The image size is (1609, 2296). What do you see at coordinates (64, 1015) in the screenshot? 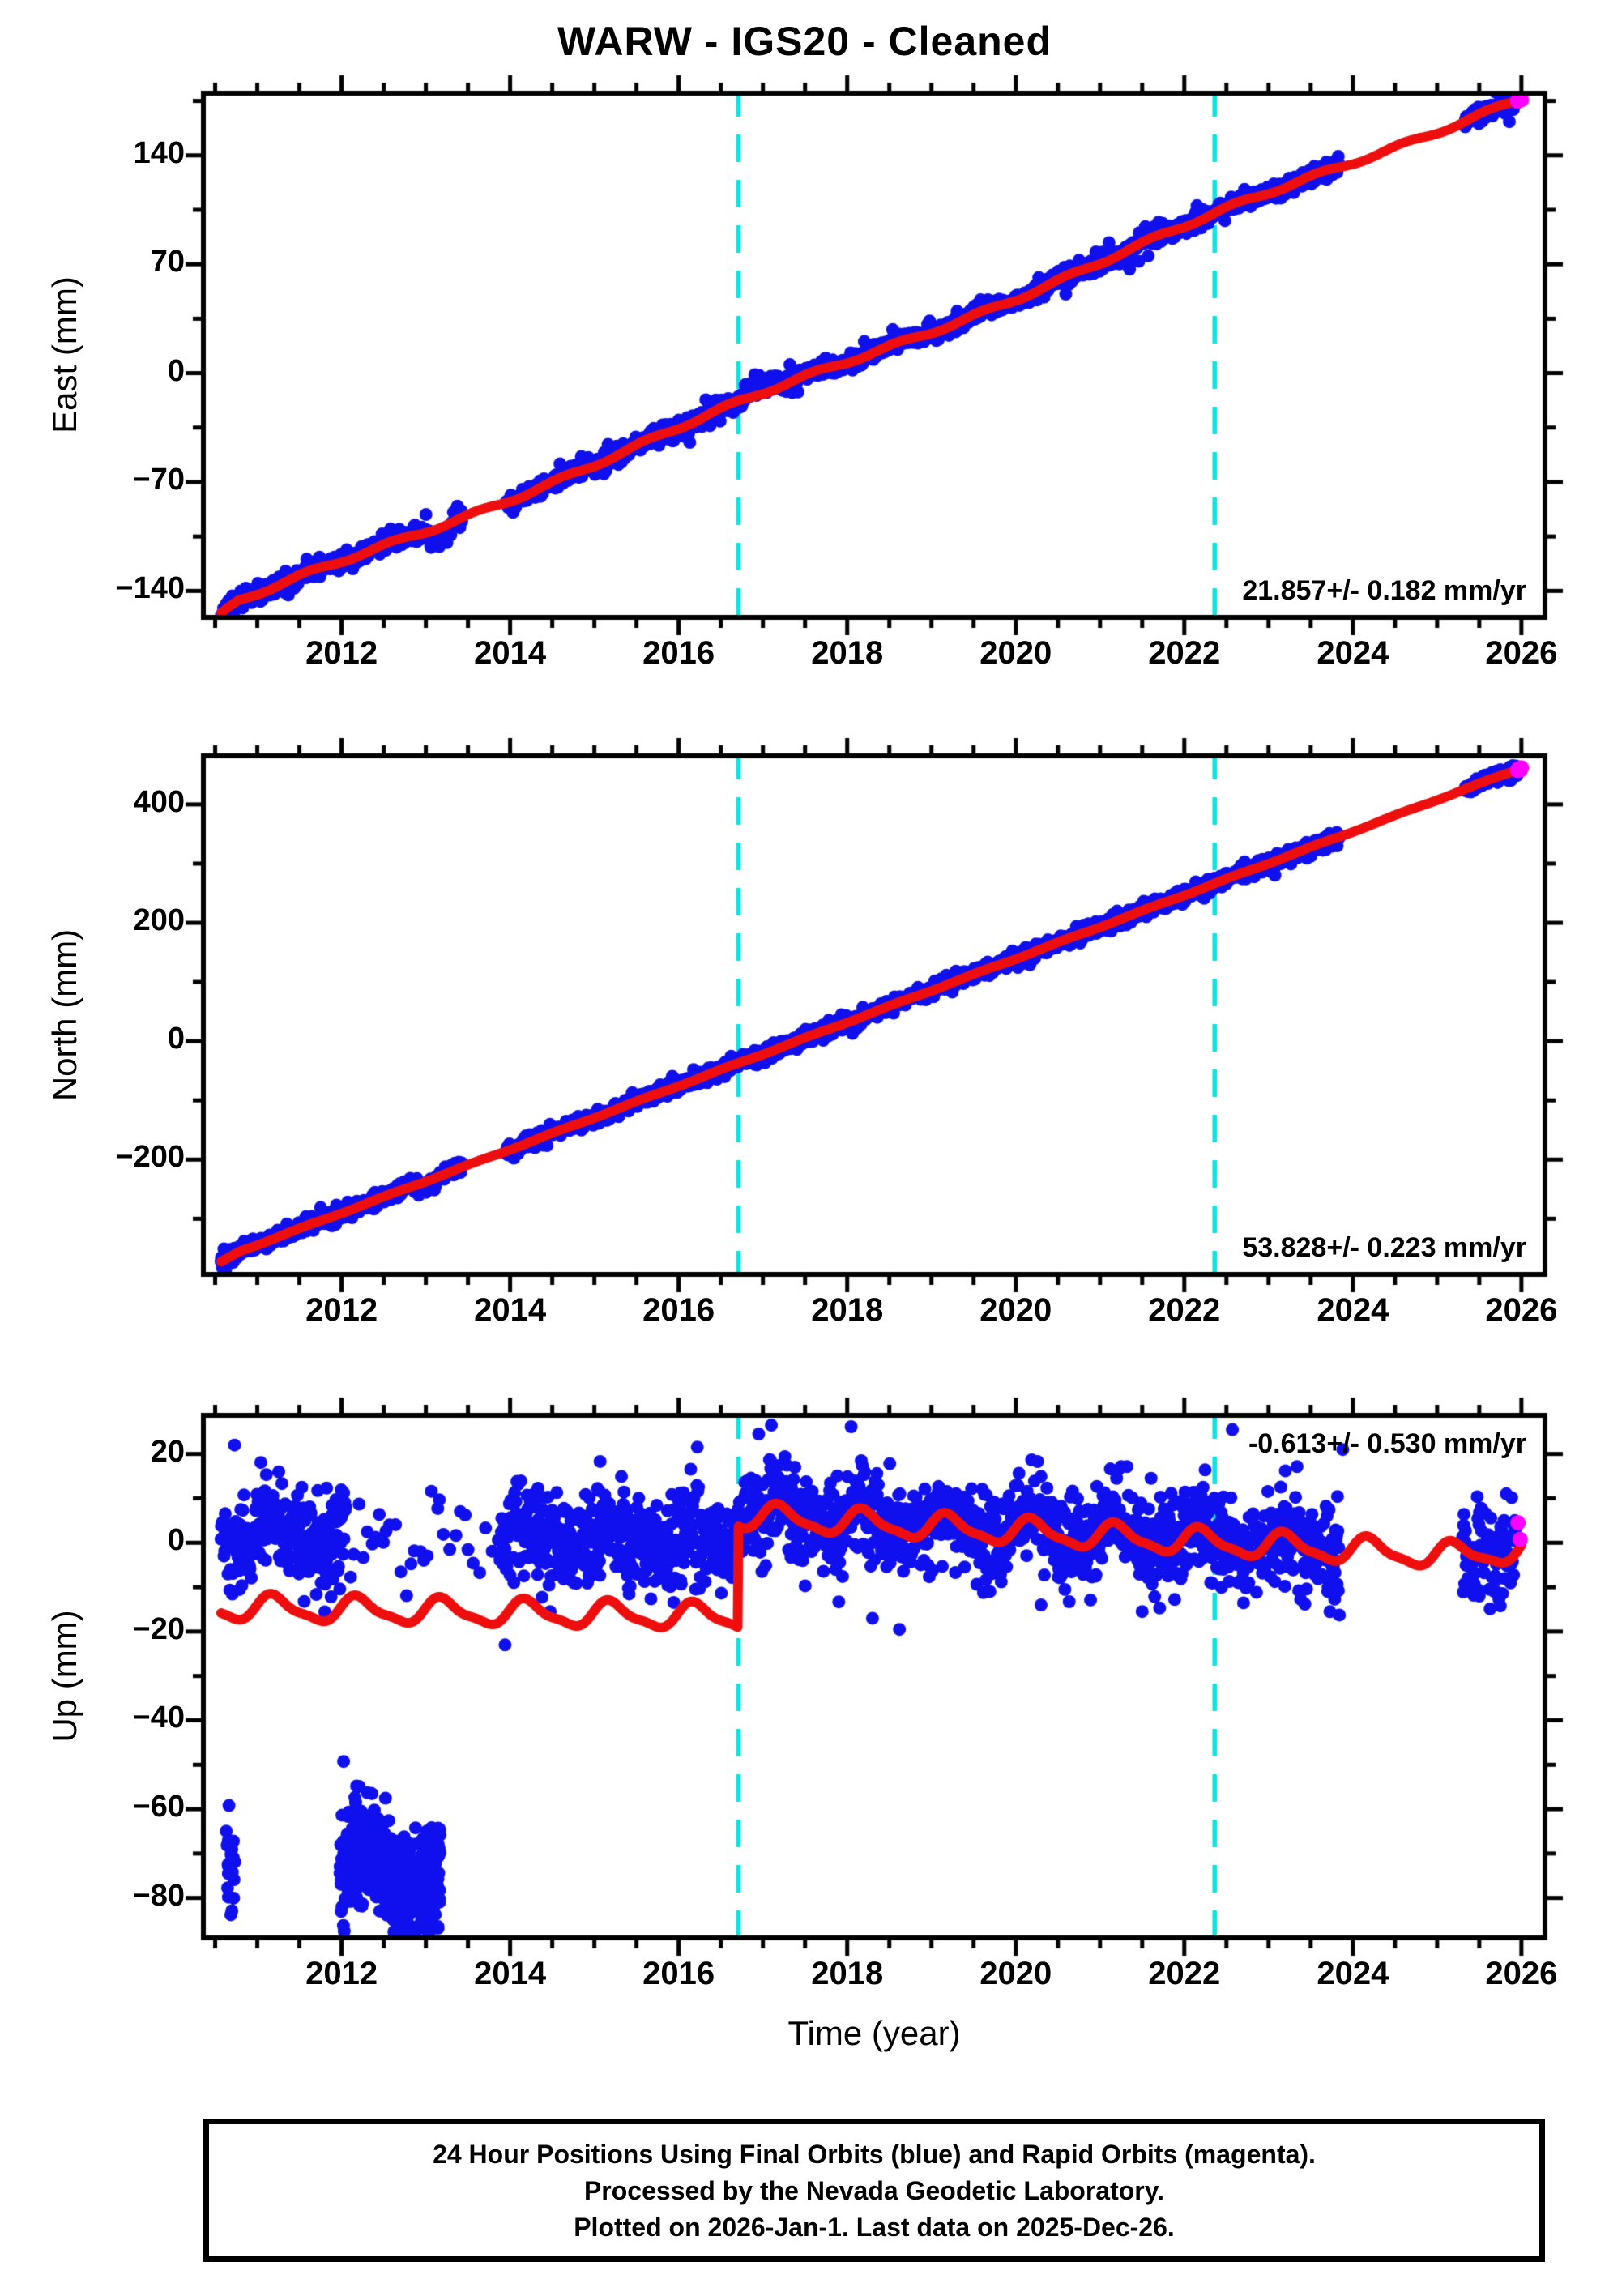
I see `north-axis-title: North (mm)` at bounding box center [64, 1015].